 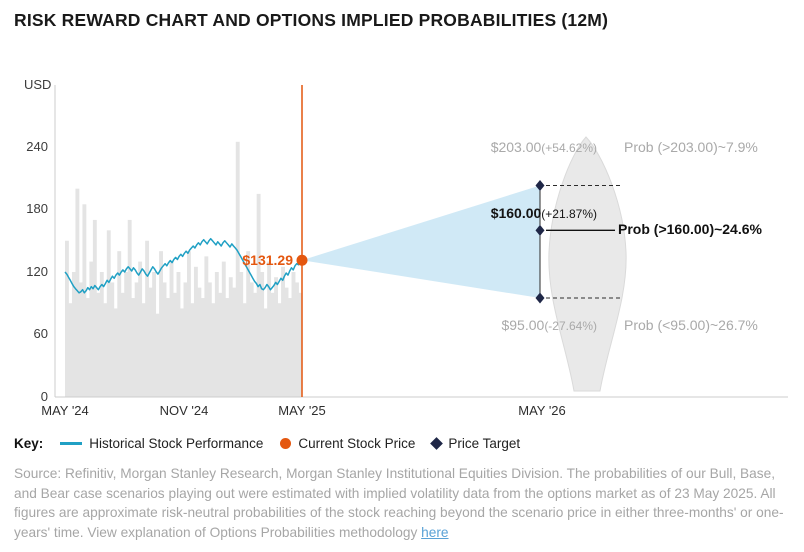 I want to click on price-target-bear-change: (-27.64%), so click(x=570, y=326).